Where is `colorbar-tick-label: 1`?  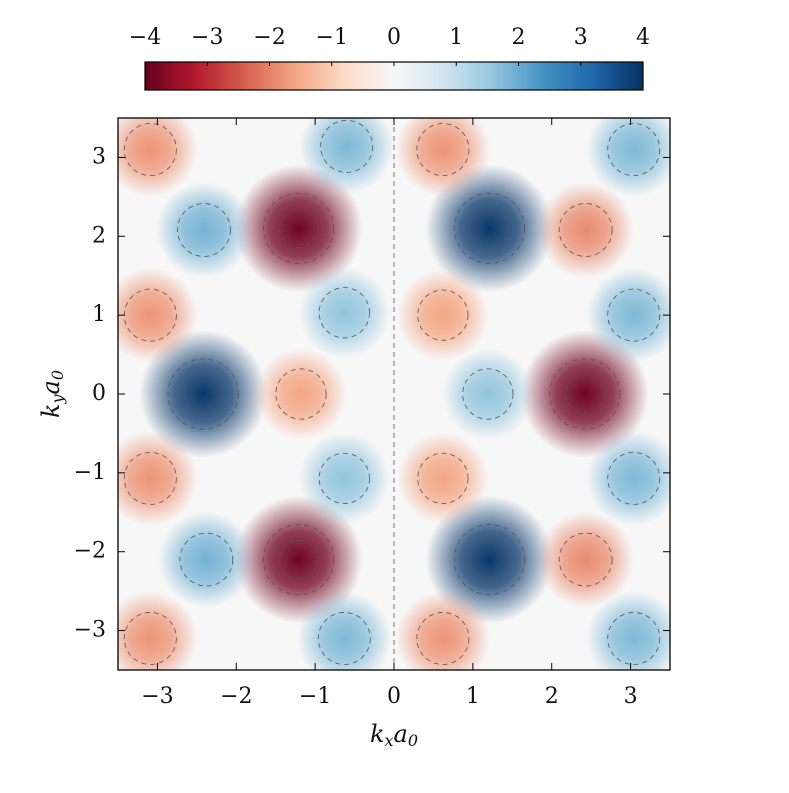 colorbar-tick-label: 1 is located at coordinates (456, 37).